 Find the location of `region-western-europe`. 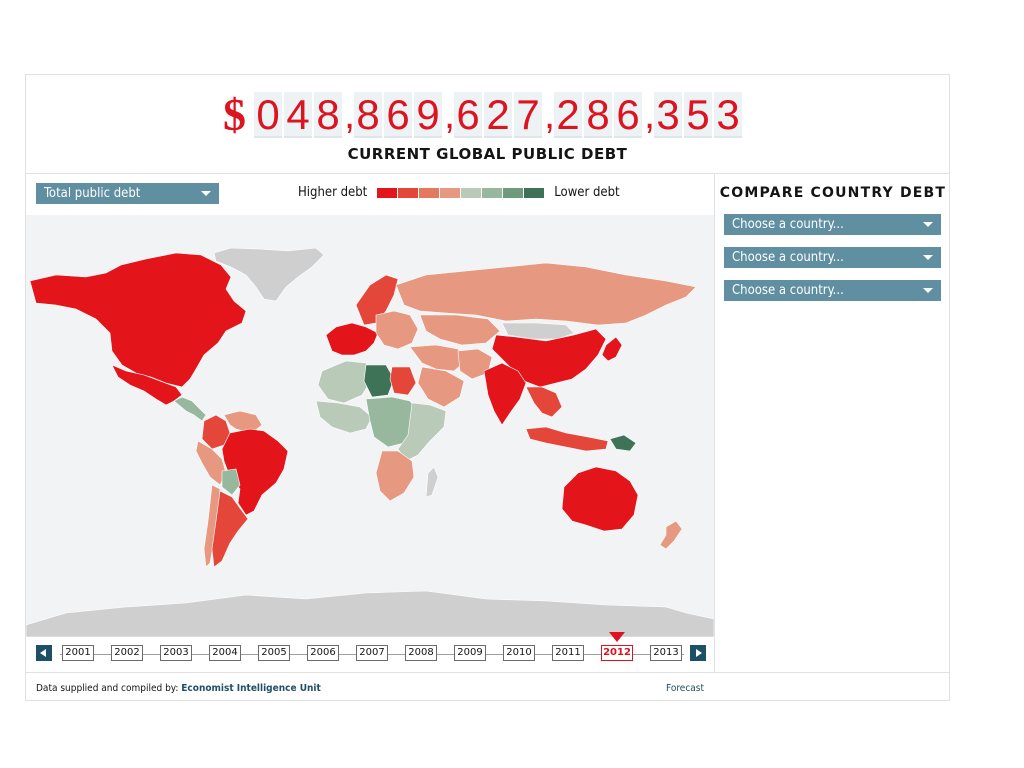

region-western-europe is located at coordinates (352, 339).